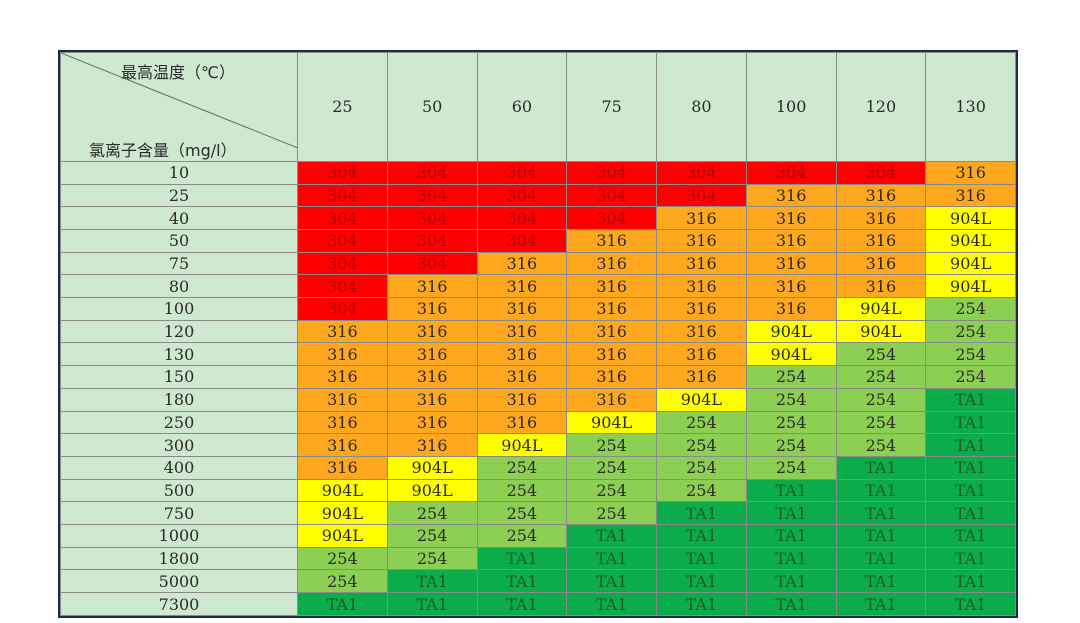 This screenshot has height=623, width=1080. I want to click on table-row: 500 904L 904L 254 254 254 TA1 TA1 TA1, so click(538, 490).